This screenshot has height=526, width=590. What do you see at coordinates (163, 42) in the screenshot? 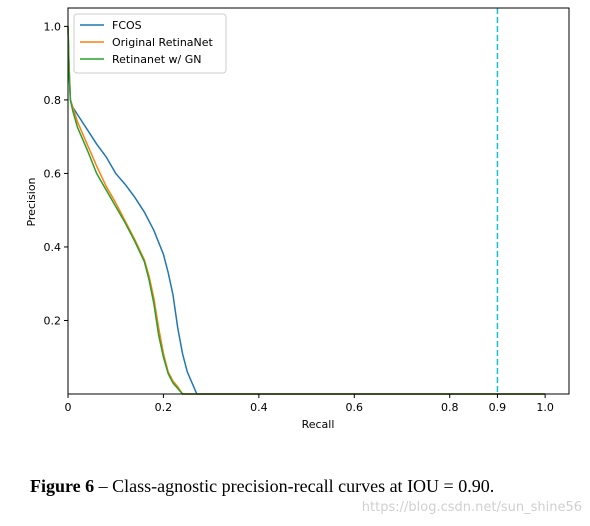
I see `legend-label: Original RetinaNet` at bounding box center [163, 42].